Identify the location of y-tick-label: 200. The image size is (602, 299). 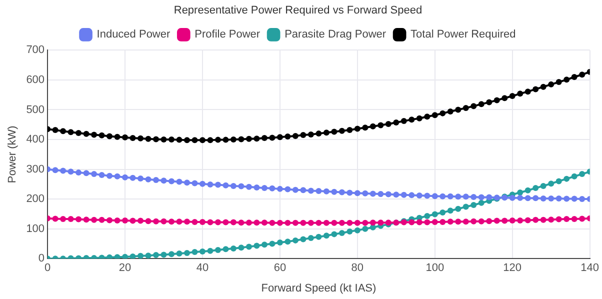
(35, 199).